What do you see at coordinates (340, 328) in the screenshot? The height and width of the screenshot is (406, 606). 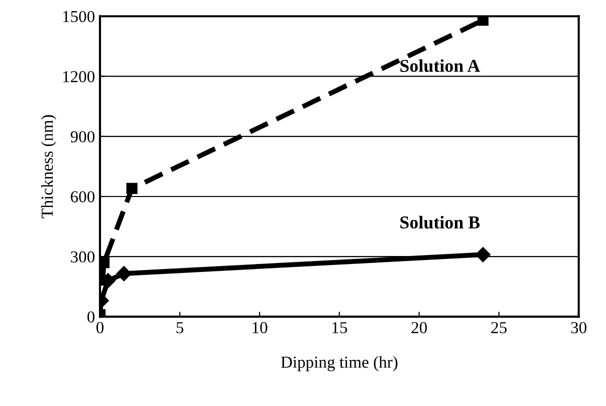 I see `x-tick-label: 15` at bounding box center [340, 328].